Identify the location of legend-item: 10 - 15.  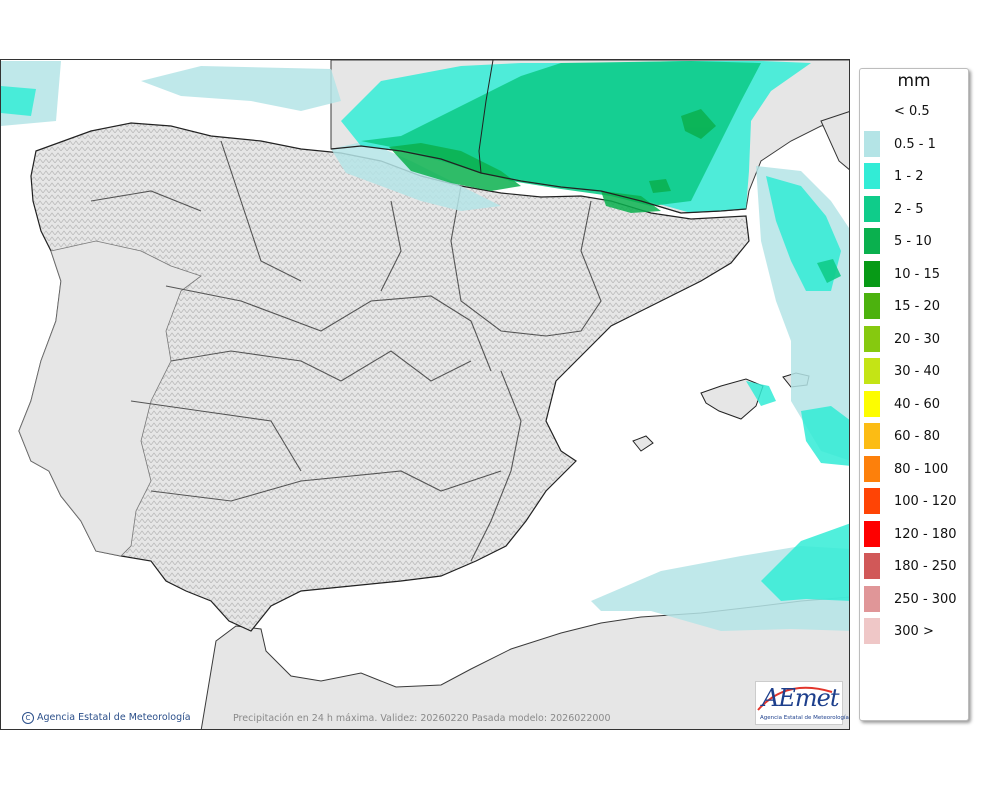
(914, 274).